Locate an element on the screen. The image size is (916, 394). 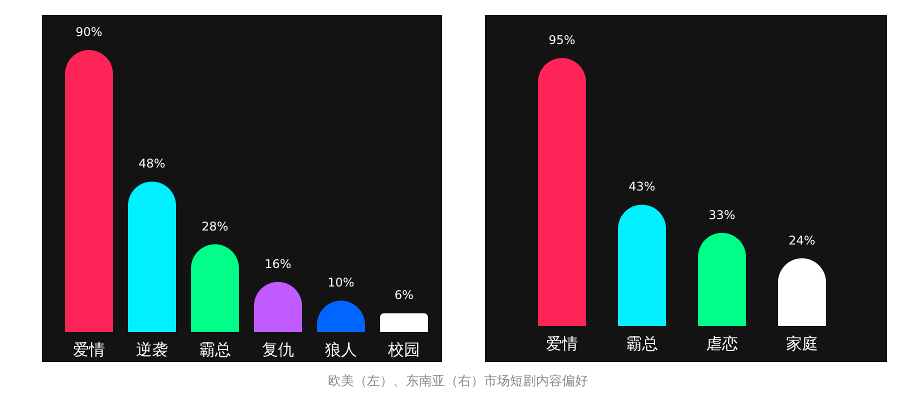
data-label: 43% is located at coordinates (642, 187).